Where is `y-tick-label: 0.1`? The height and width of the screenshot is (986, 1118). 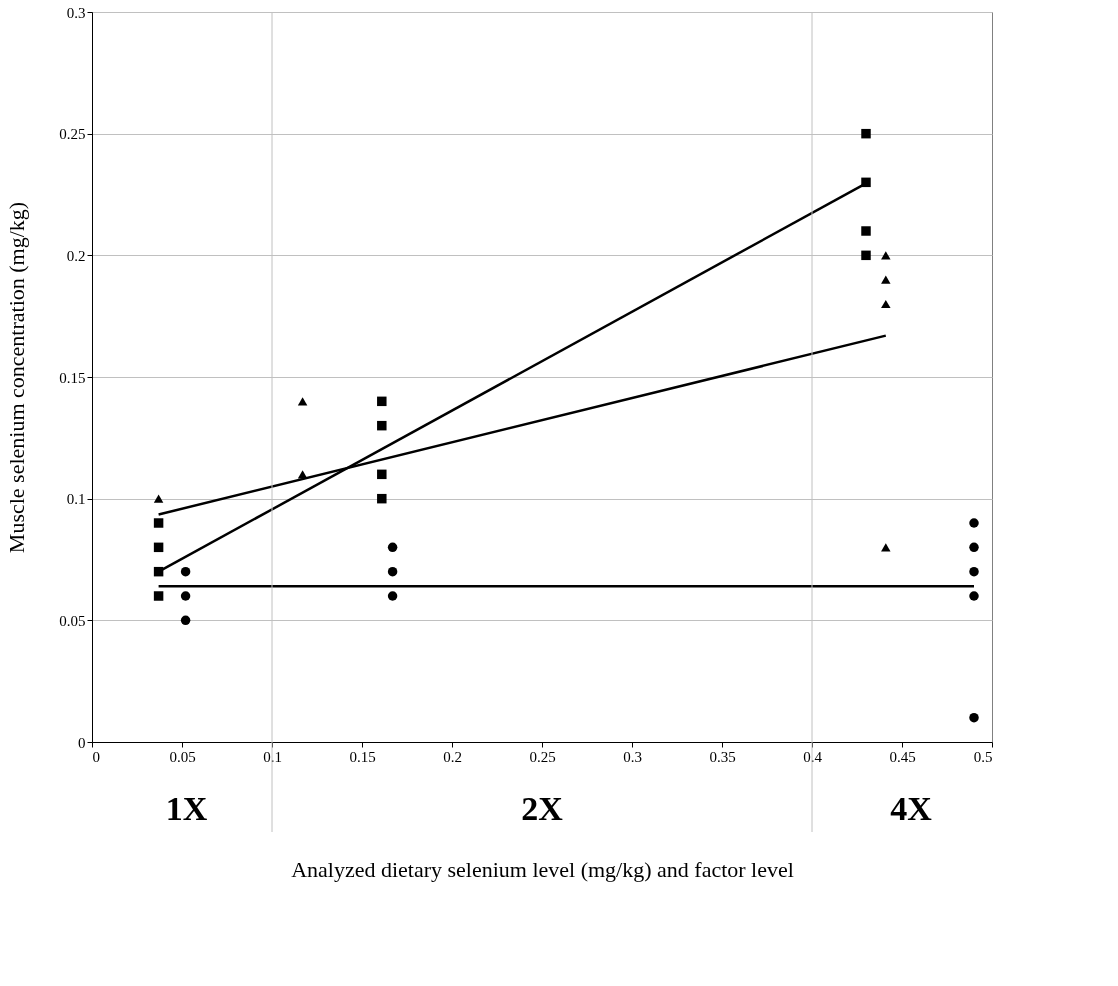
y-tick-label: 0.1 is located at coordinates (76, 499).